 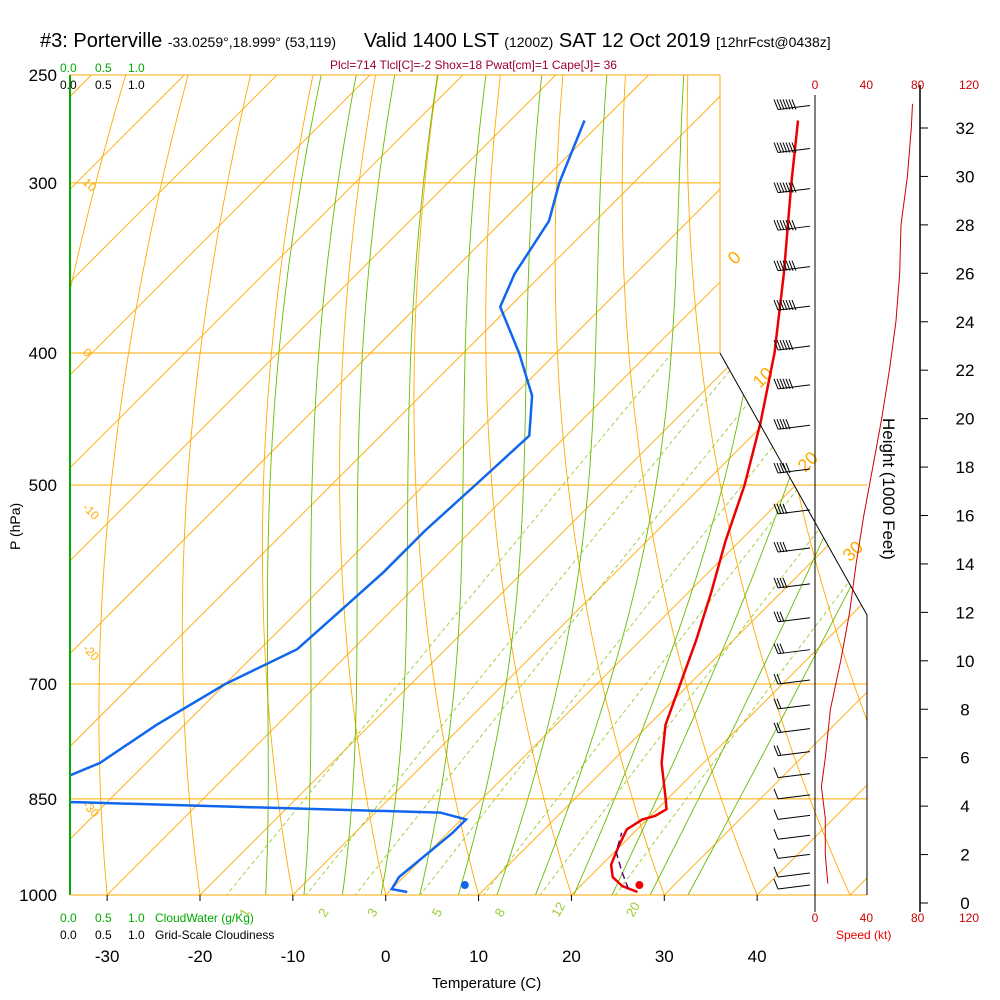 What do you see at coordinates (529, 42) in the screenshot?
I see `utc-time: (1200Z)` at bounding box center [529, 42].